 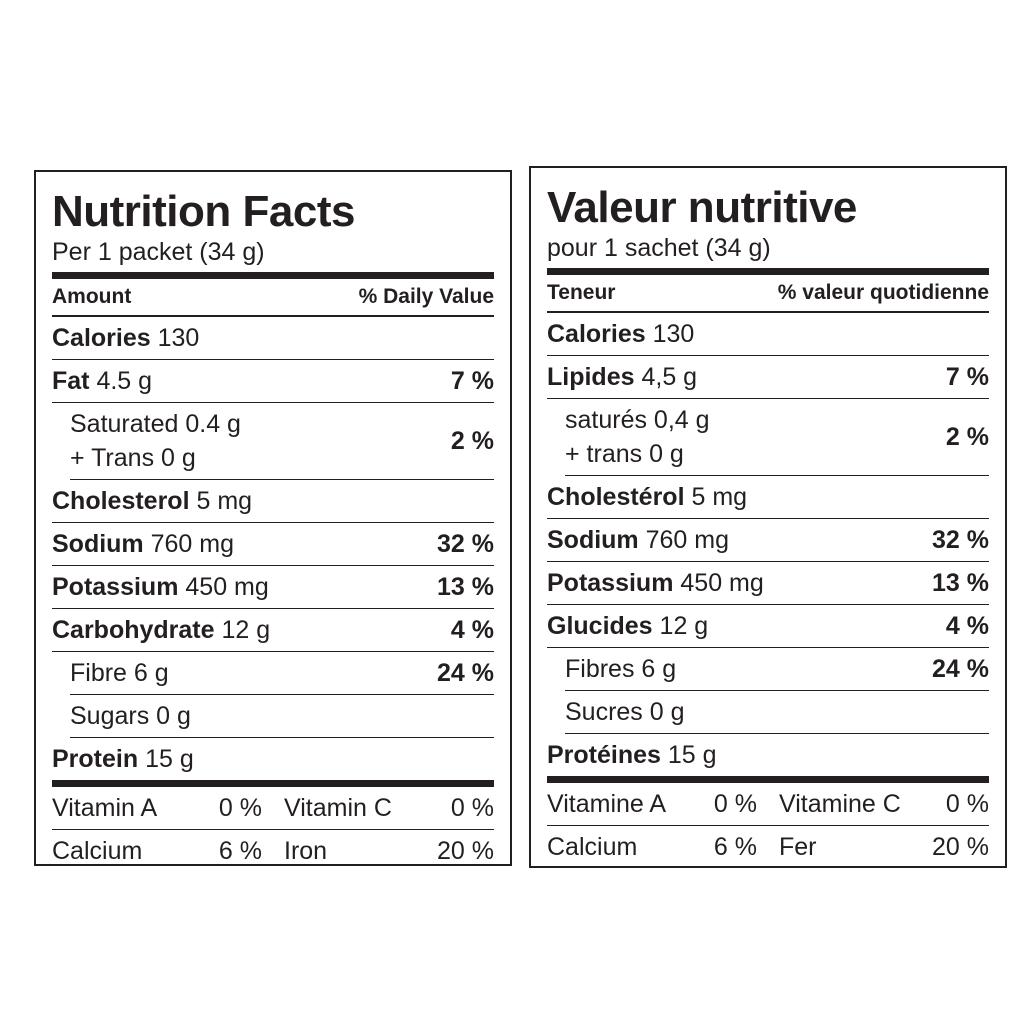 What do you see at coordinates (105, 807) in the screenshot?
I see `vitamin-a-label: Vitamin A` at bounding box center [105, 807].